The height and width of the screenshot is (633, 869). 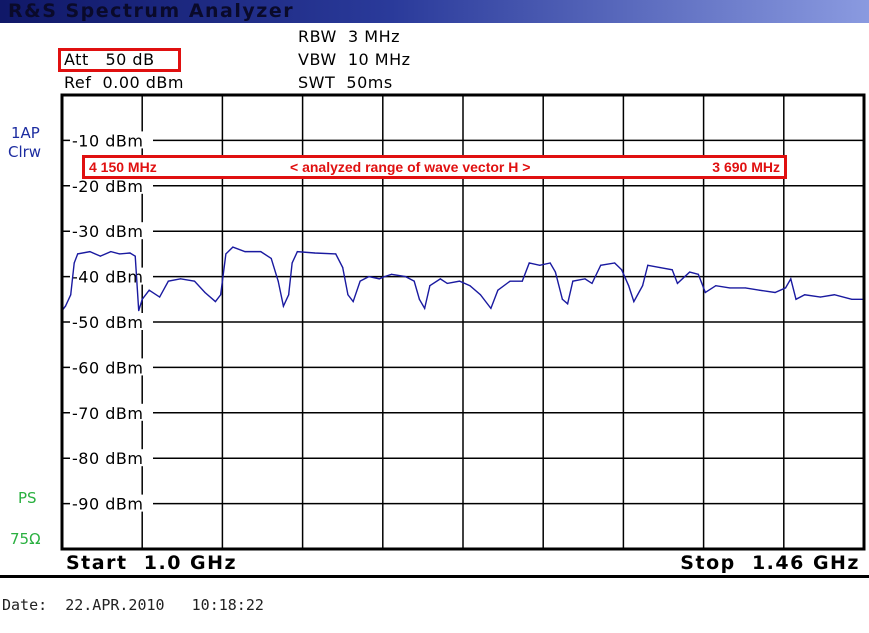 What do you see at coordinates (770, 563) in the screenshot?
I see `stop-frequency: Stop 1.46 GHz` at bounding box center [770, 563].